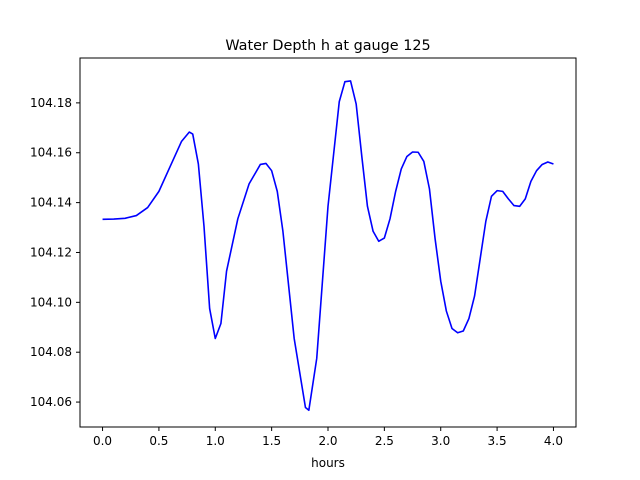 The height and width of the screenshot is (480, 640). Describe the element at coordinates (497, 441) in the screenshot. I see `x-tick-label: 3.5` at that location.